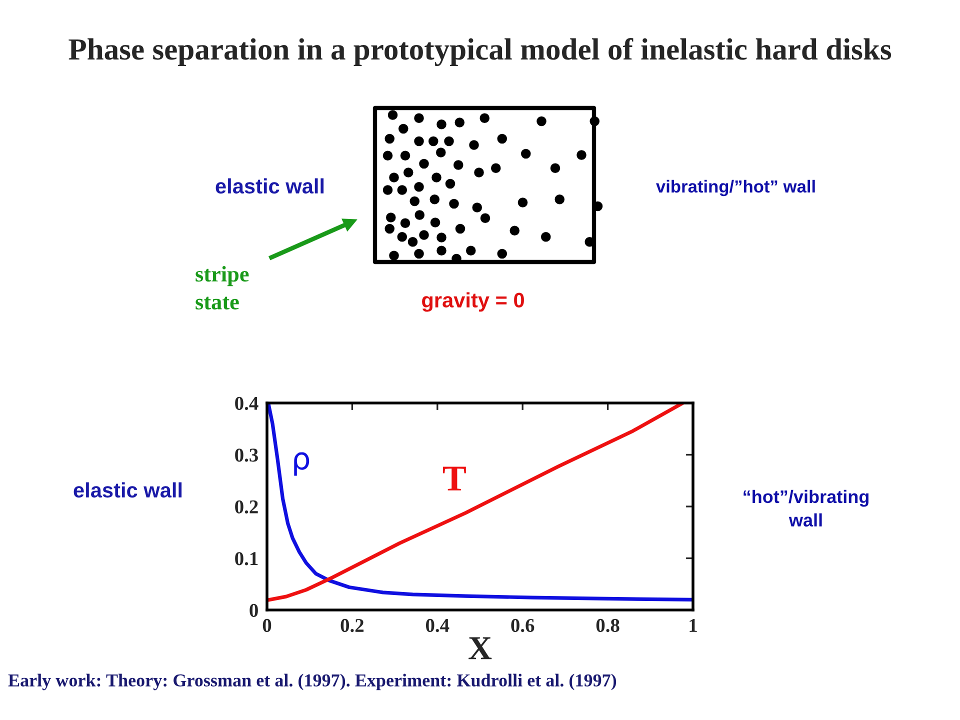  Describe the element at coordinates (473, 302) in the screenshot. I see `text: gravity = 0` at that location.